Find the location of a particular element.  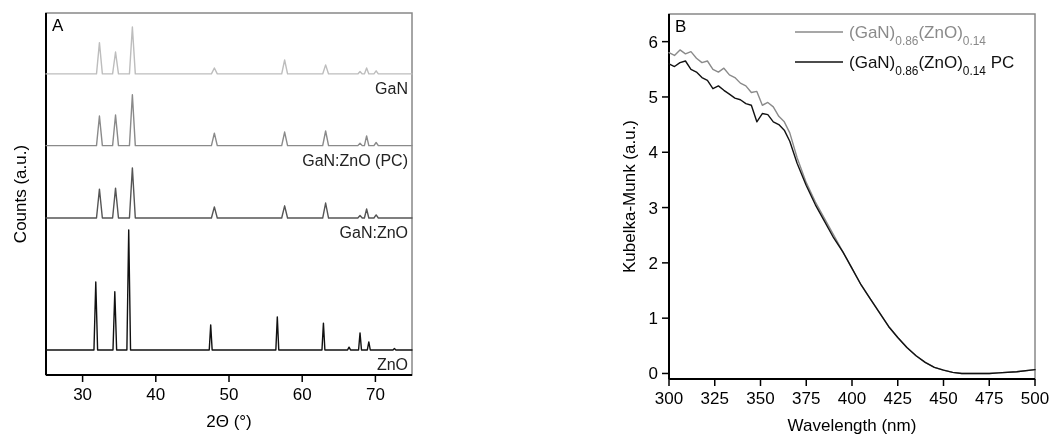

y-tick-label: 4 is located at coordinates (653, 153).